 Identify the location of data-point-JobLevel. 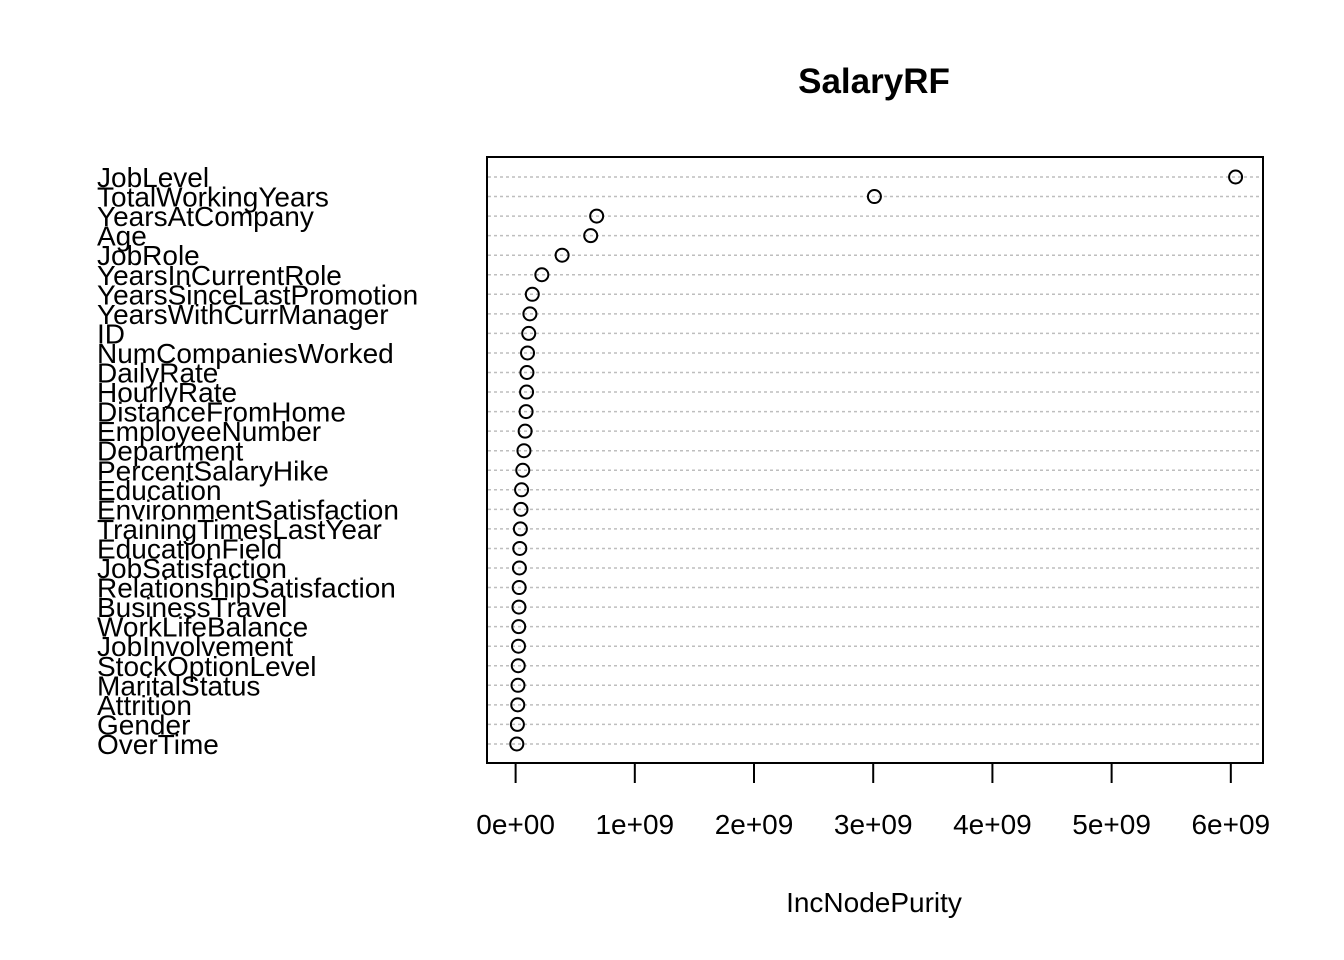
(1236, 177).